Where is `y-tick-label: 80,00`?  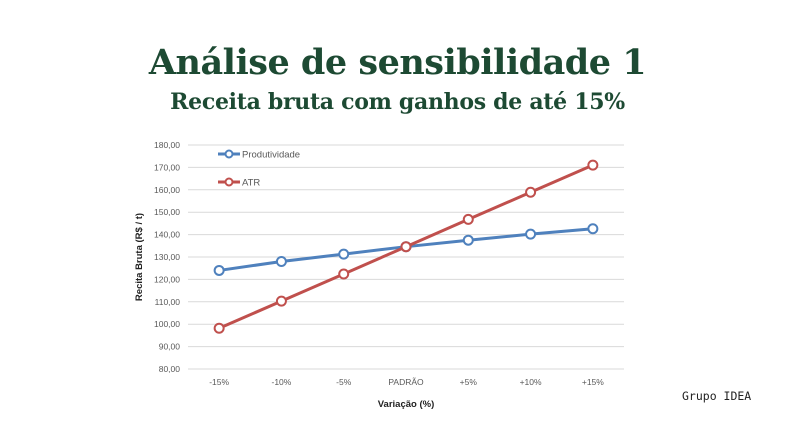 y-tick-label: 80,00 is located at coordinates (170, 369).